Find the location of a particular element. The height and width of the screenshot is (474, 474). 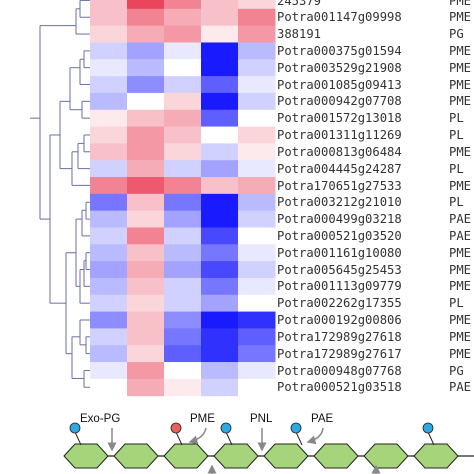

gene-label: Potra001085g09413 is located at coordinates (339, 84).